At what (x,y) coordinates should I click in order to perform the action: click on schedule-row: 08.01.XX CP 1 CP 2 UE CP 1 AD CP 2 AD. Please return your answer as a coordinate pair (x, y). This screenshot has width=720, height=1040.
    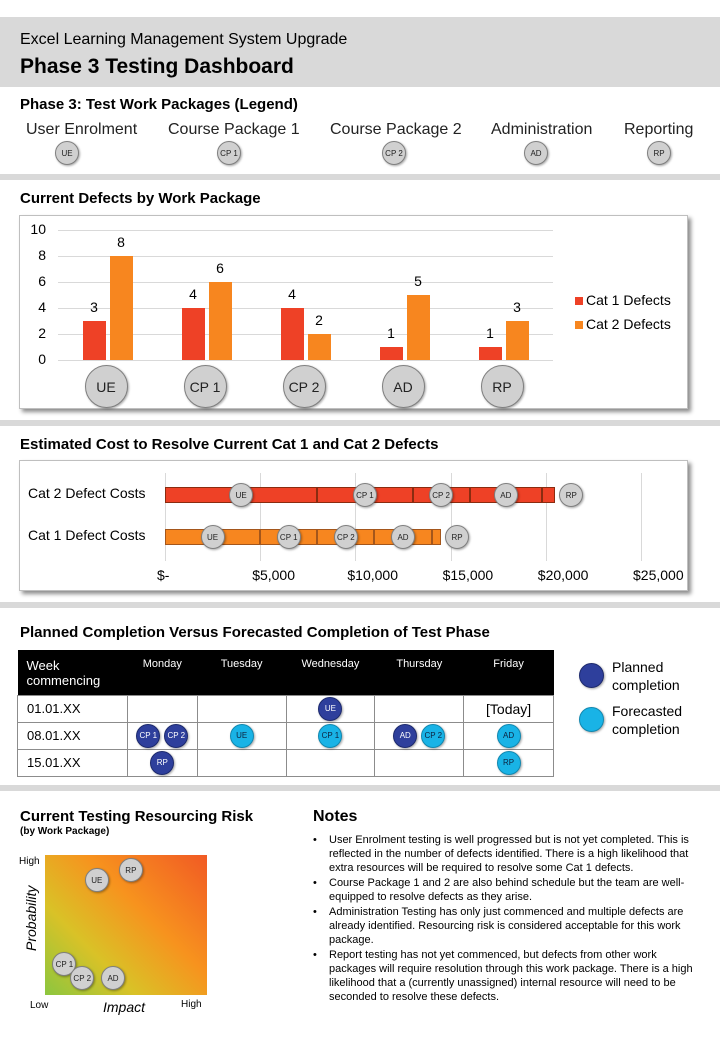
    Looking at the image, I should click on (285, 735).